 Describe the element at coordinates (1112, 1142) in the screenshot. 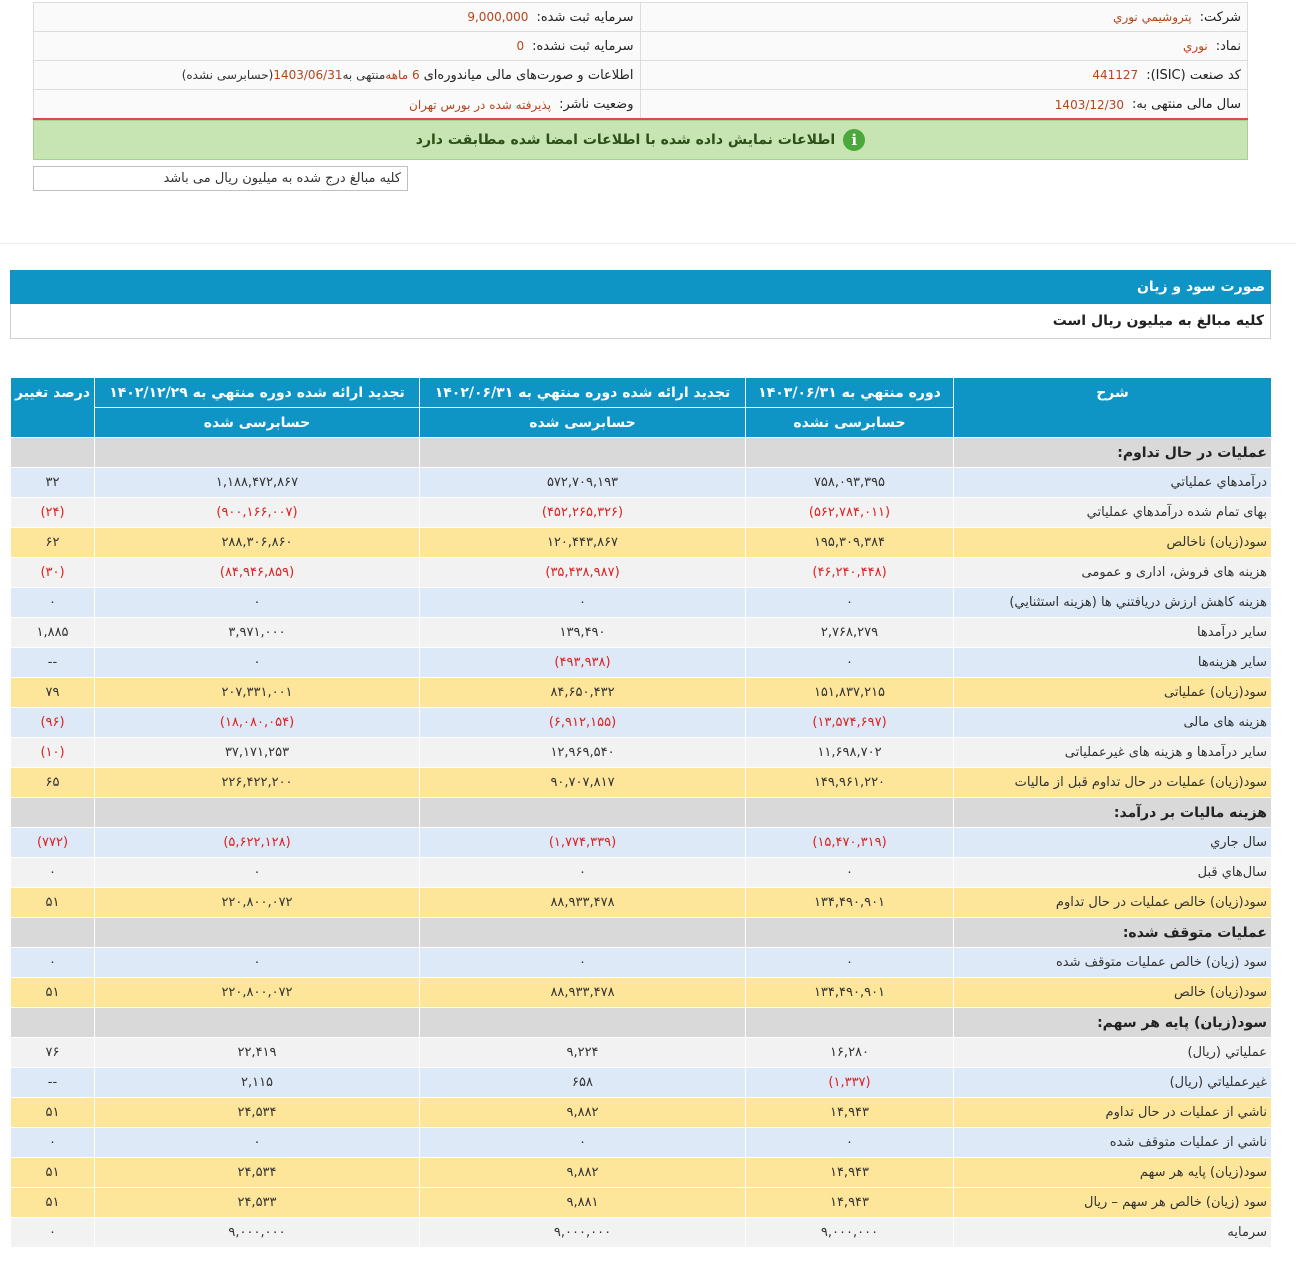

I see `cell-desc: ناشي از عمليات متوقف شده` at that location.